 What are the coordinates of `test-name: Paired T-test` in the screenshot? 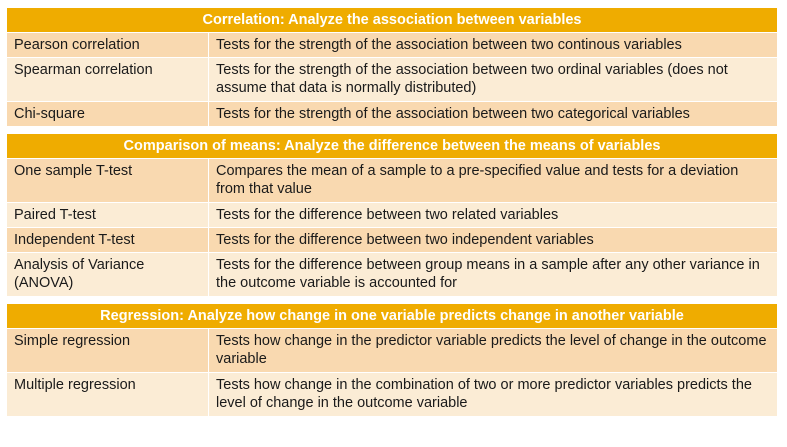 It's located at (107, 215).